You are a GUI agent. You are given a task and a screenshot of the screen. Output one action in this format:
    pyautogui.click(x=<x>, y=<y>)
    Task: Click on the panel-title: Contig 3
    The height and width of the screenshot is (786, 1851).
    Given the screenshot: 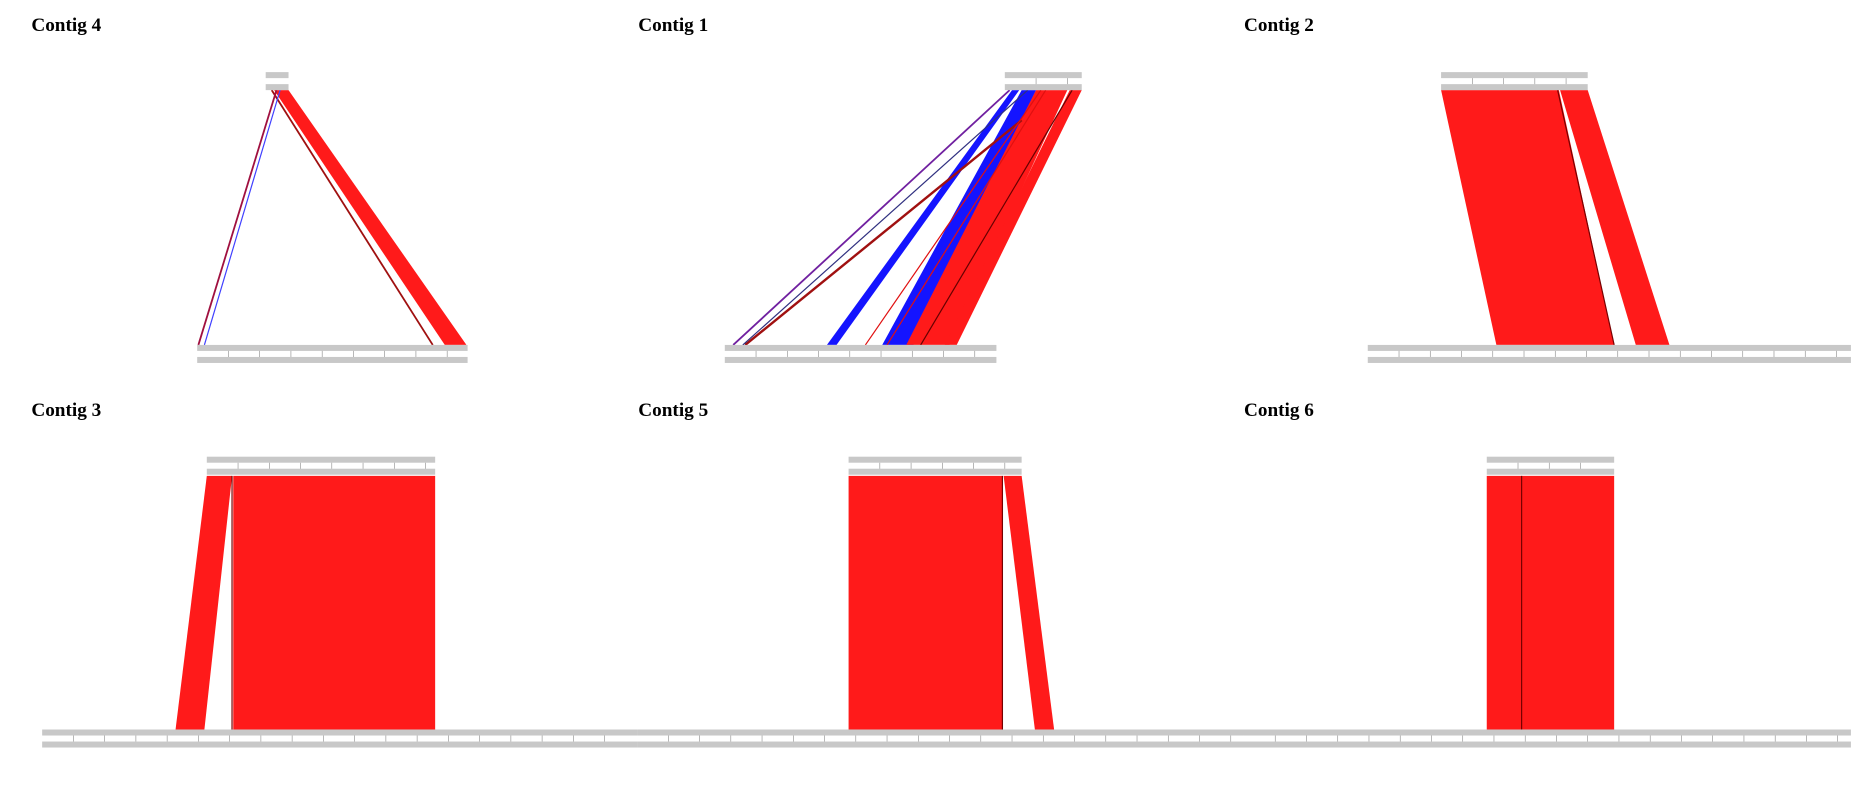 What is the action you would take?
    pyautogui.click(x=66, y=410)
    